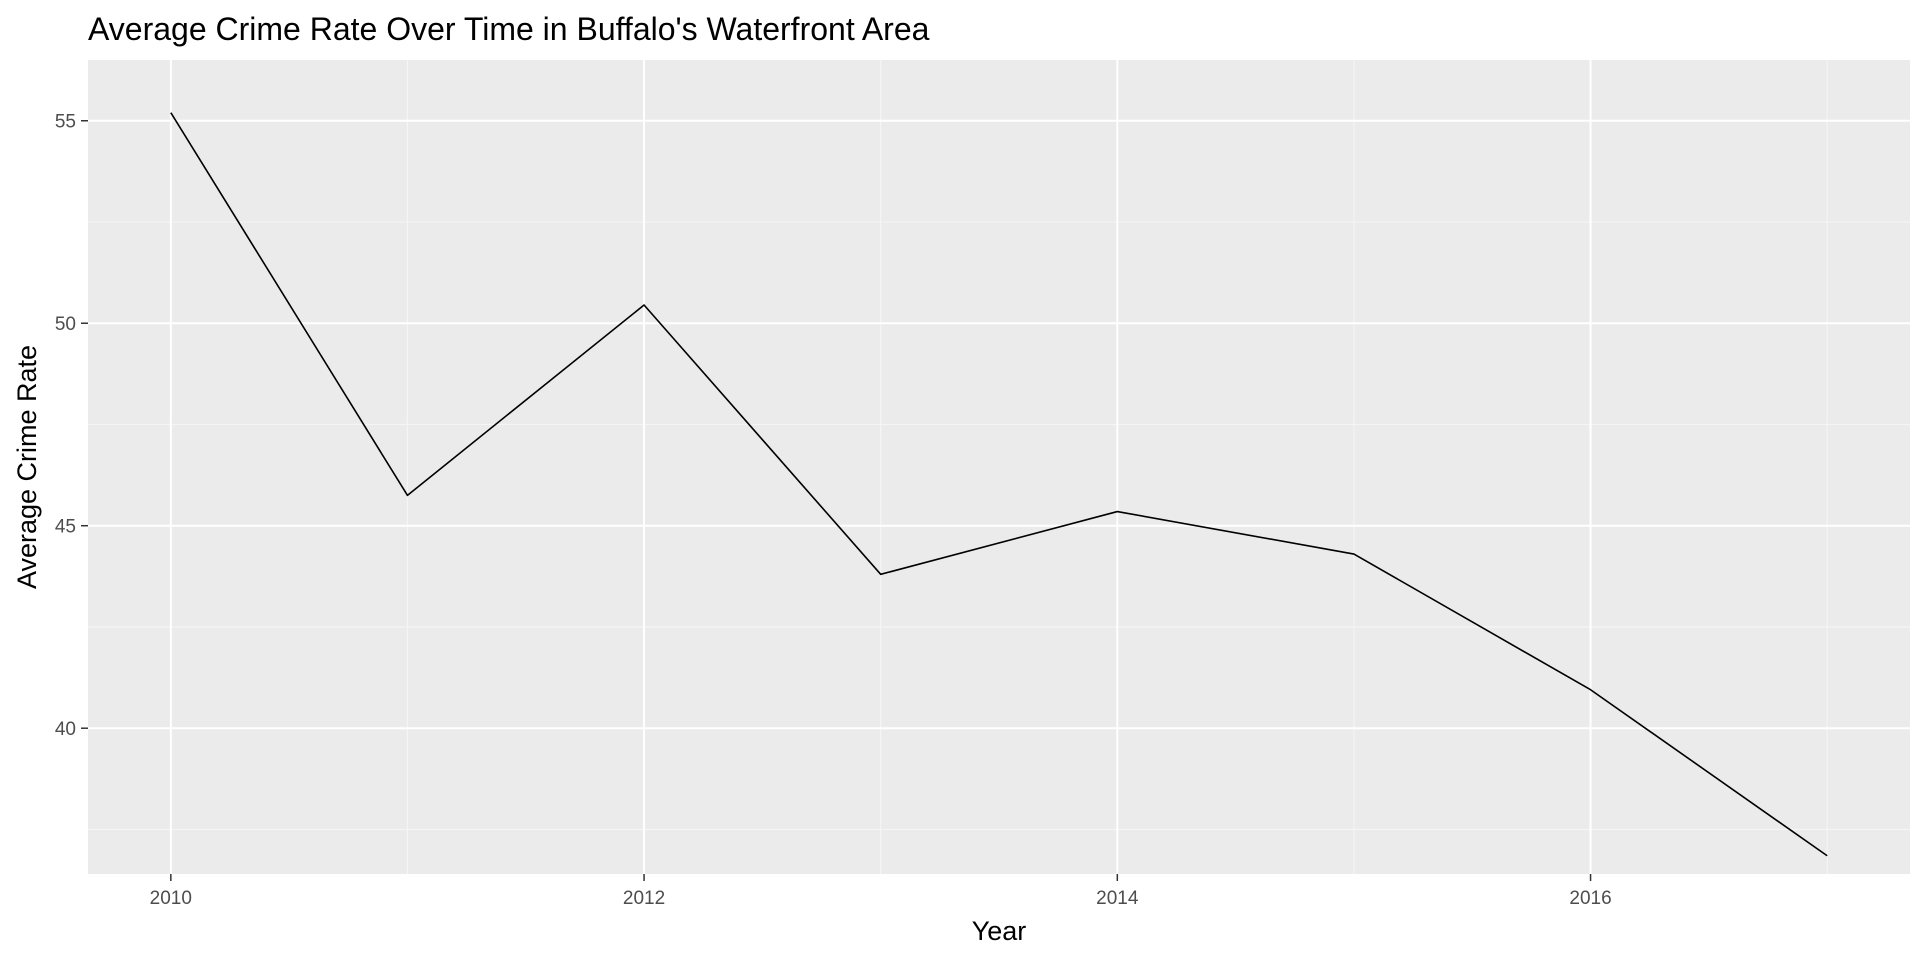 This screenshot has height=960, width=1920. What do you see at coordinates (1590, 898) in the screenshot?
I see `x-tick-label: 2016` at bounding box center [1590, 898].